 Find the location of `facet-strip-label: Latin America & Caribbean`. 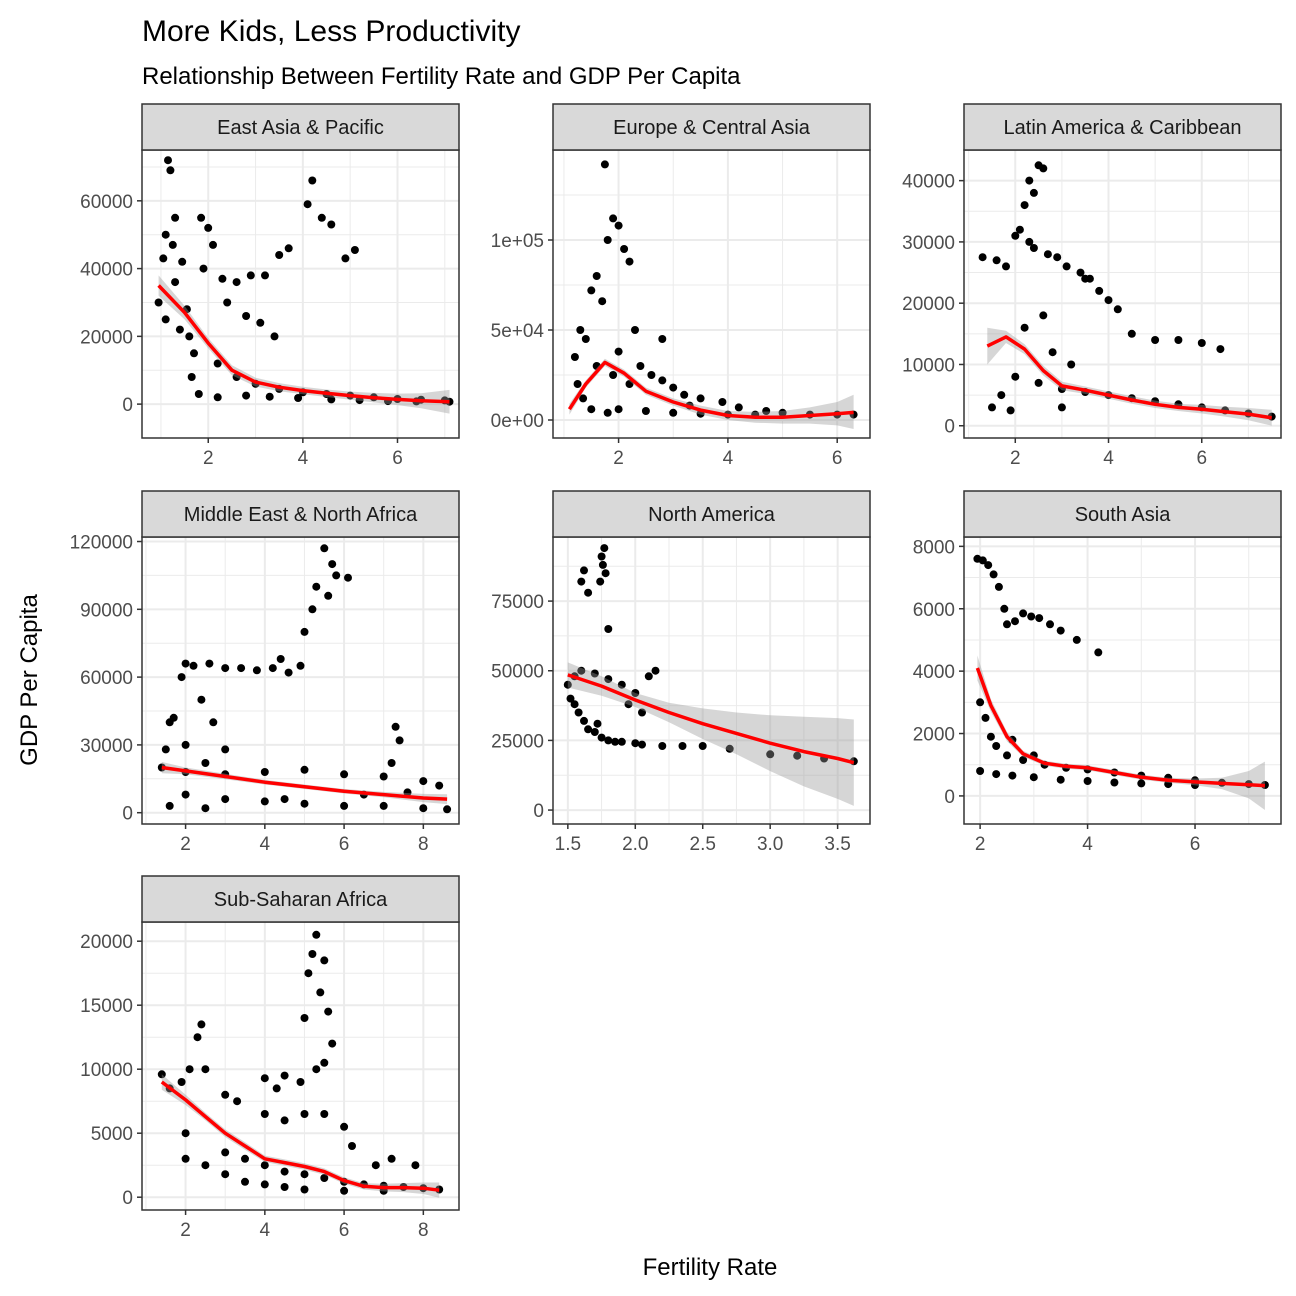

facet-strip-label: Latin America & Caribbean is located at coordinates (1123, 128).